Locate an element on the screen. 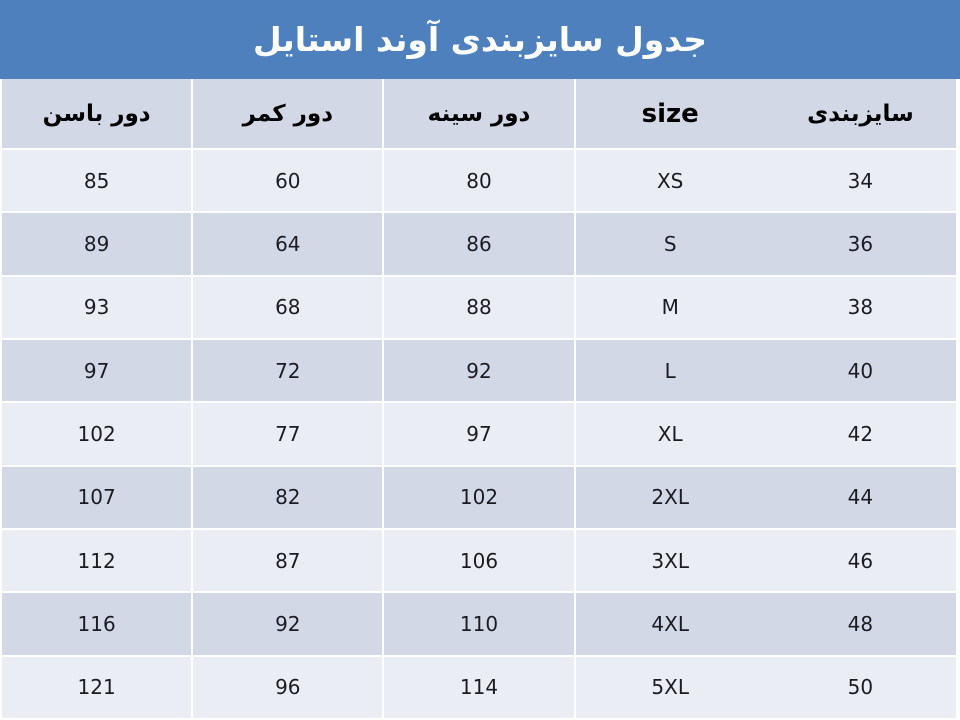  cell-size: XL is located at coordinates (669, 435).